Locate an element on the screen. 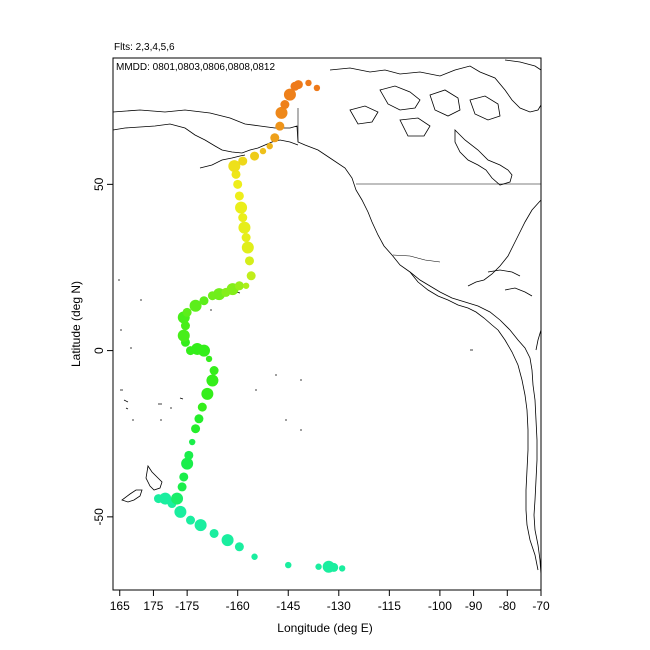 The height and width of the screenshot is (650, 650). coastline-south-america-west is located at coordinates (518, 450).